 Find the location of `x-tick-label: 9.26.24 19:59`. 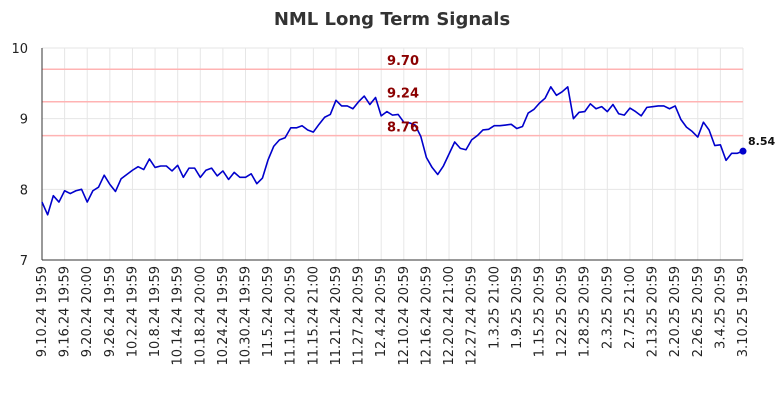

x-tick-label: 9.26.24 19:59 is located at coordinates (110, 311).